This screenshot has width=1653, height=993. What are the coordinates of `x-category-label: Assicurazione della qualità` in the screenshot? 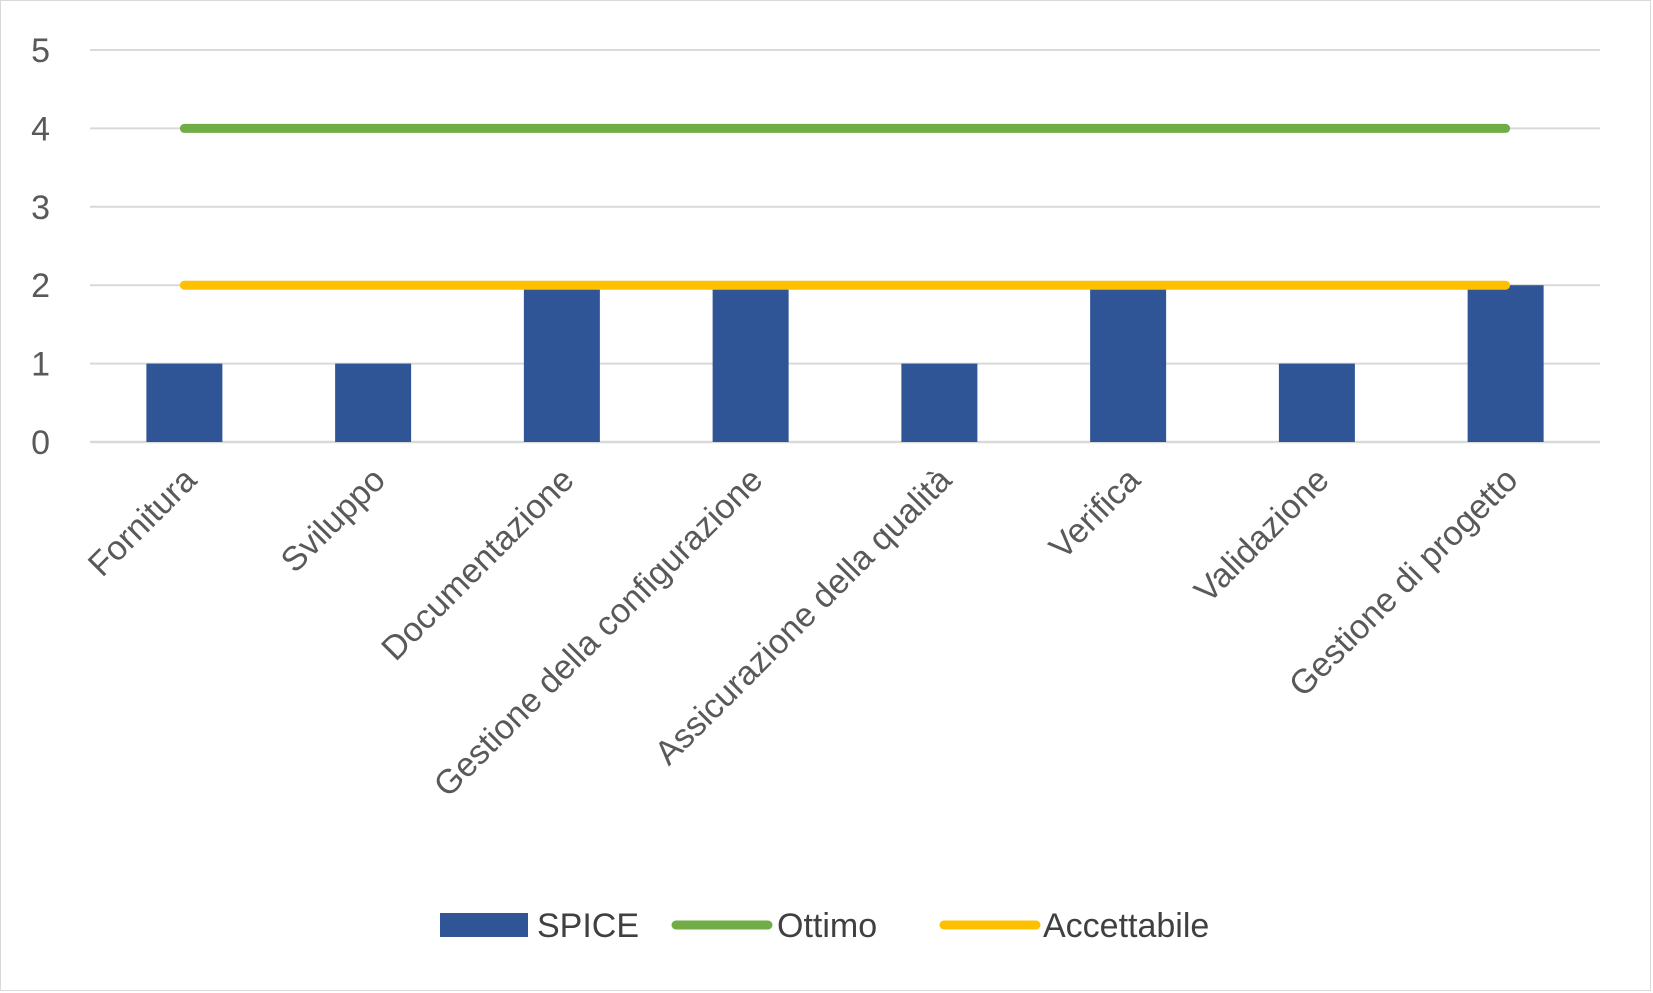 It's located at (803, 617).